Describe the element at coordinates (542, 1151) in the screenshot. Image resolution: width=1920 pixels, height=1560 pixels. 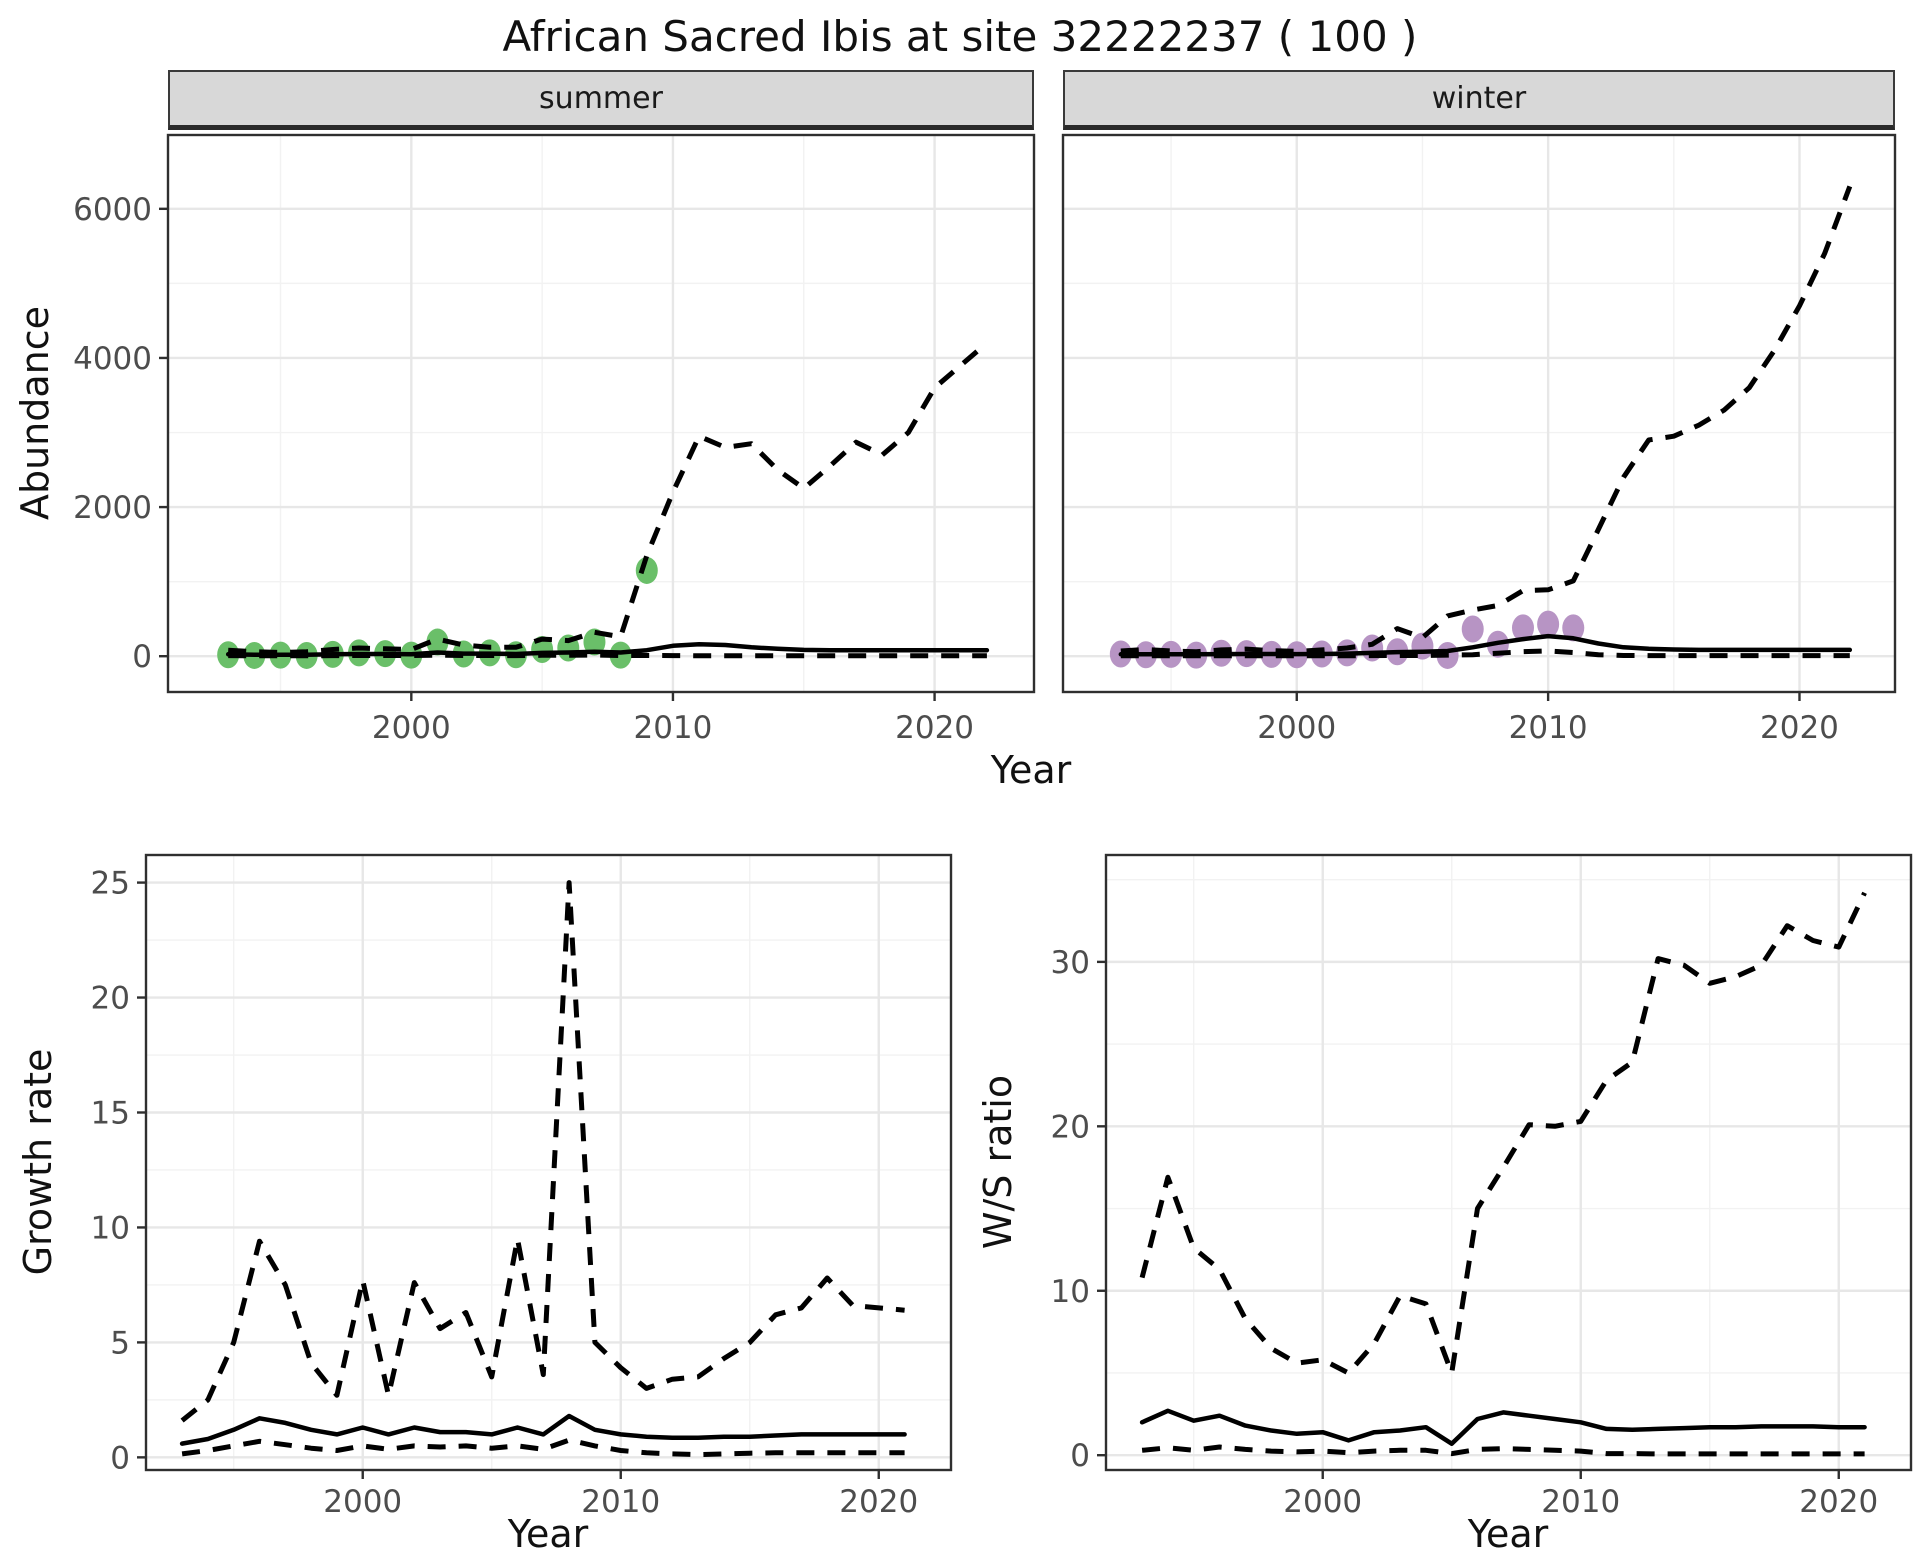
I see `series-upper_ci-growth-rate` at that location.